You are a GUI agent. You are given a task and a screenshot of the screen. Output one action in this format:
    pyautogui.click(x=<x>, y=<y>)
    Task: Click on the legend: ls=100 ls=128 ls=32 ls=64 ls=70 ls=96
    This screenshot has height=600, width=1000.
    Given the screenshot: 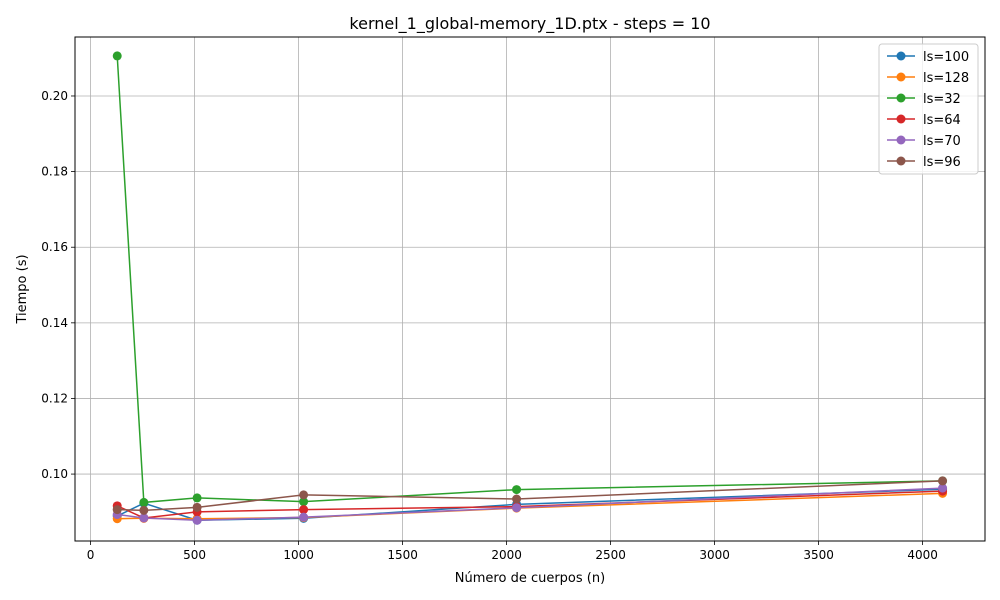 What is the action you would take?
    pyautogui.click(x=928, y=109)
    